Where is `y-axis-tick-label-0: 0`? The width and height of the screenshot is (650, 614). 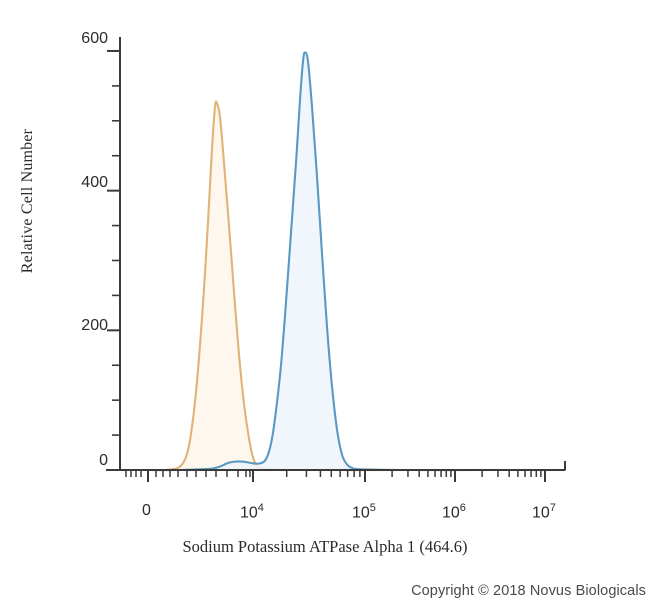 y-axis-tick-label-0: 0 is located at coordinates (103, 460).